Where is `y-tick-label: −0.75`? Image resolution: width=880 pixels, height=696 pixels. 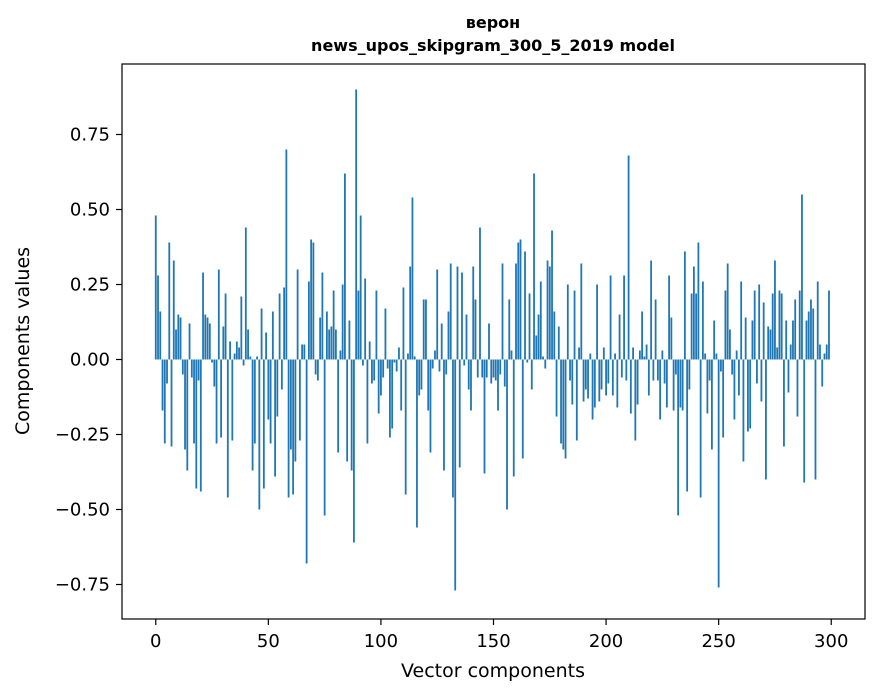 y-tick-label: −0.75 is located at coordinates (82, 585).